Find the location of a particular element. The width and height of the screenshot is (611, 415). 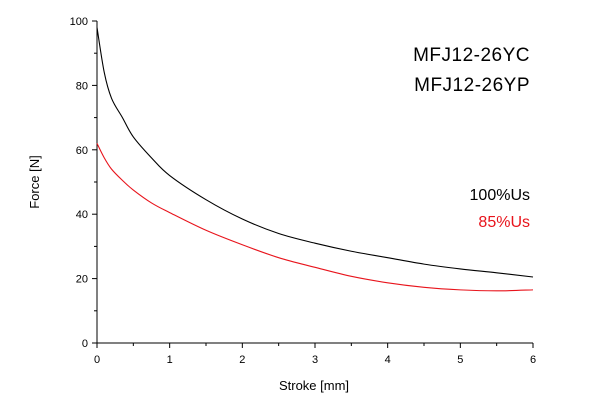

y-axis-ticks: 0 20 40 60 80 100 is located at coordinates (83, 183).